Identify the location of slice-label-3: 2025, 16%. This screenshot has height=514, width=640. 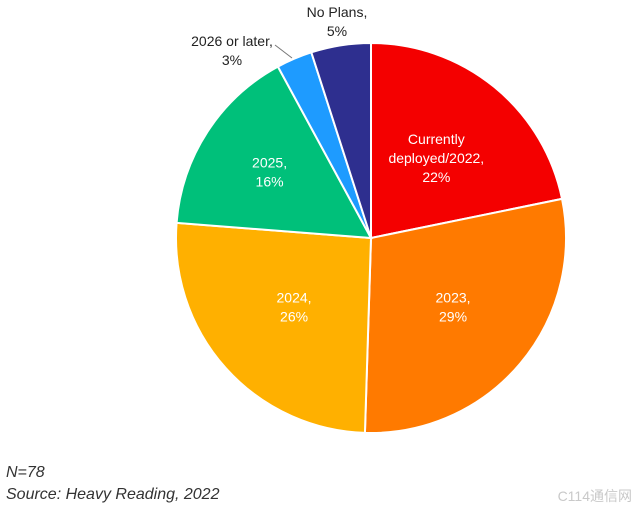
(269, 172).